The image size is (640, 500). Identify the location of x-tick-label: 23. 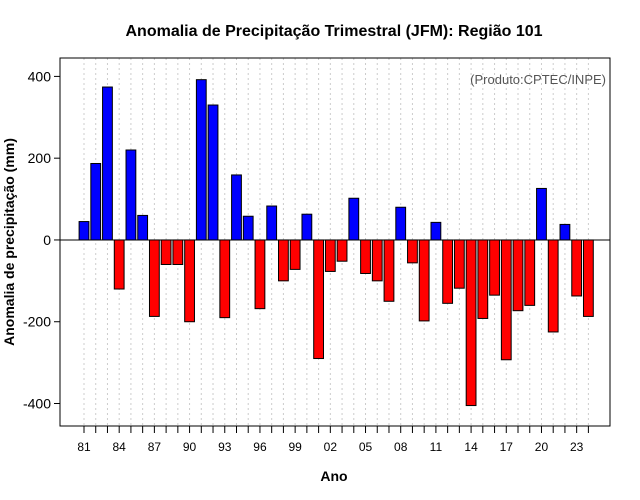
(577, 447).